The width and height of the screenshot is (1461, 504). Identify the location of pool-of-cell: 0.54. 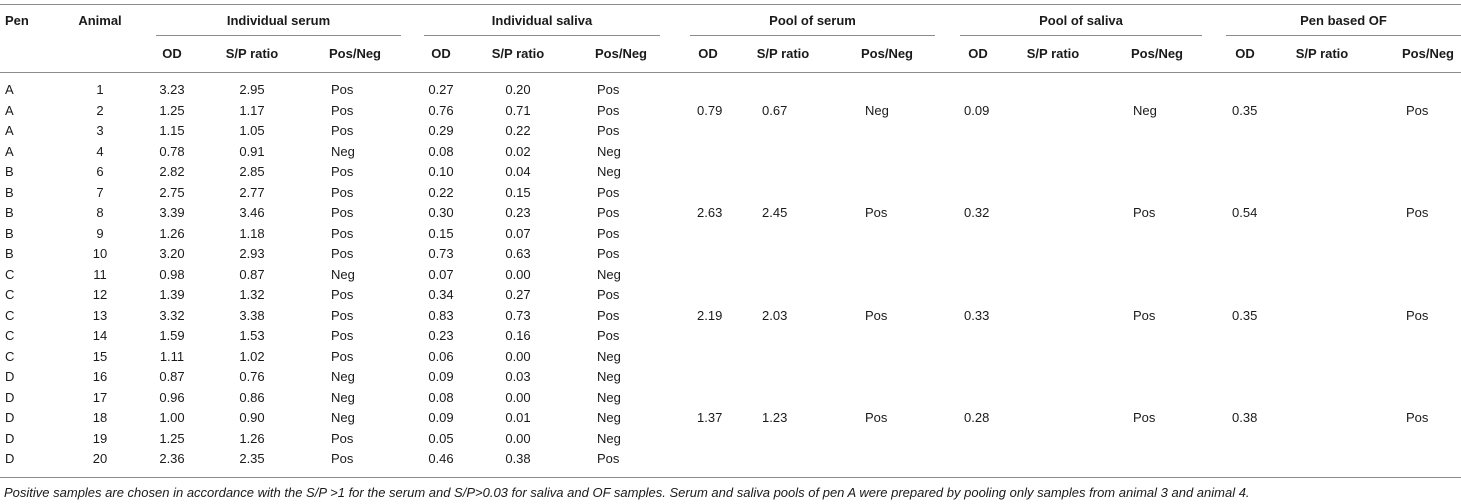
(1245, 212).